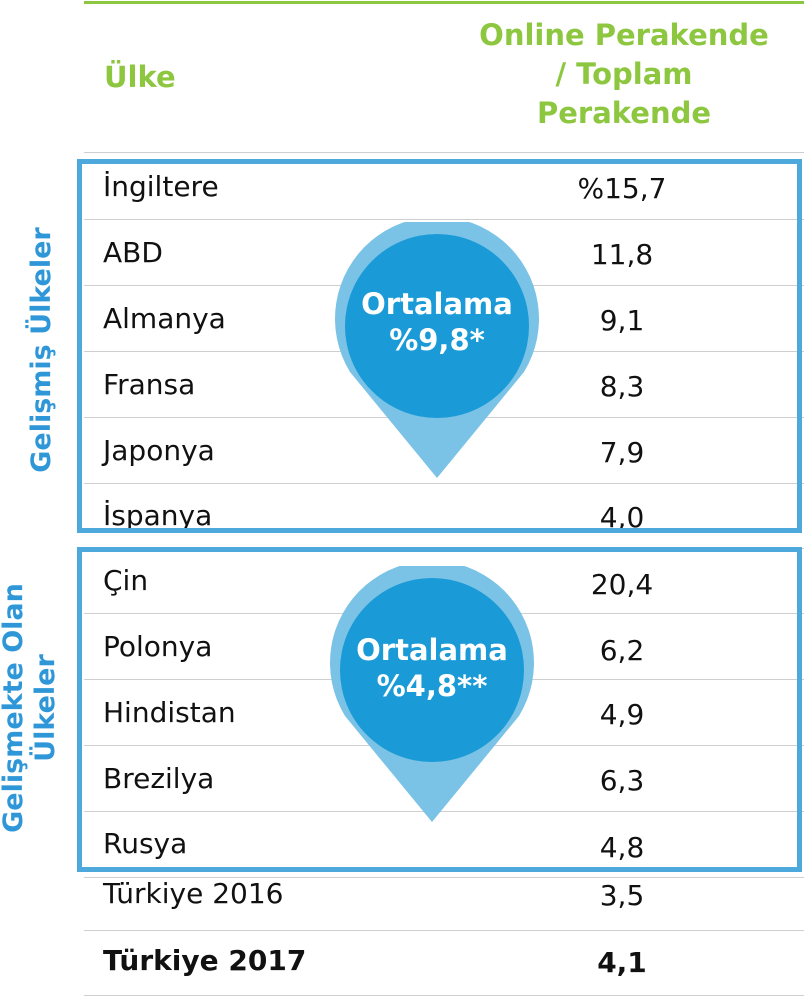 This screenshot has height=998, width=804. Describe the element at coordinates (159, 778) in the screenshot. I see `country-cell: Brezilya` at that location.